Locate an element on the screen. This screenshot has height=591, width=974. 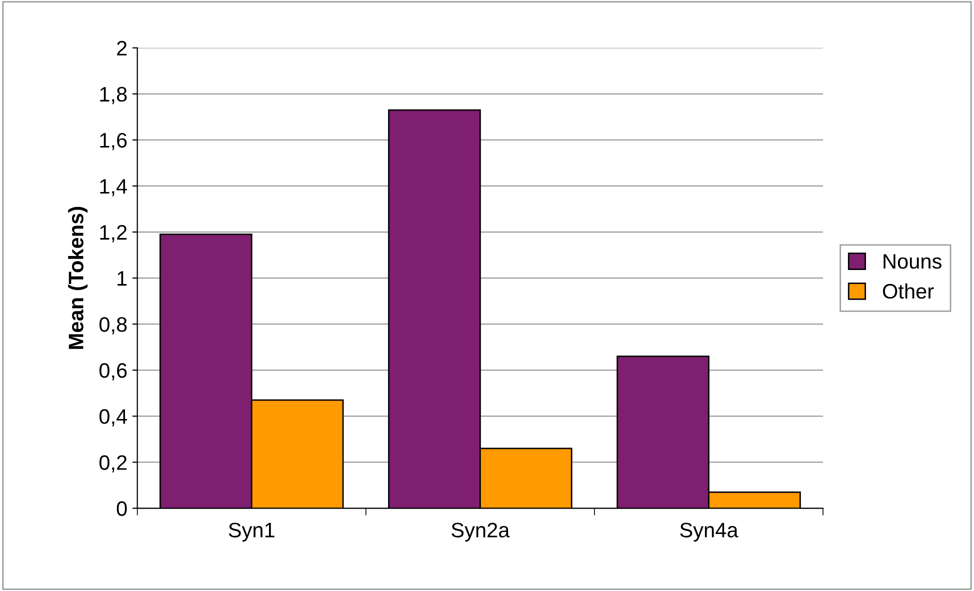
y-tick-label: 0,8 is located at coordinates (113, 325).